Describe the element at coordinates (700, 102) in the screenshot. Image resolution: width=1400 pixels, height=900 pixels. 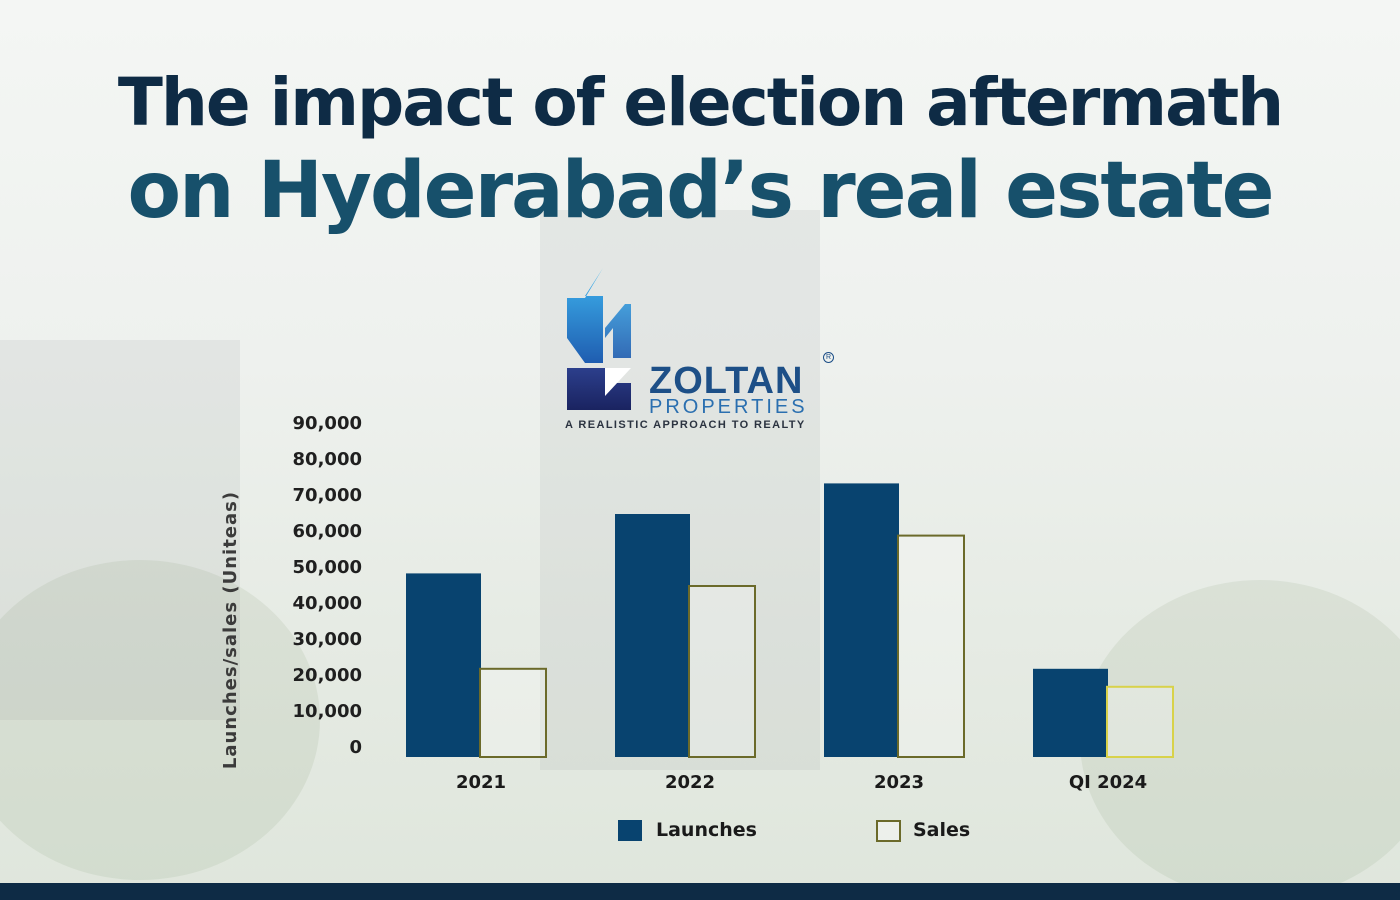
I see `page-title-line-1: The impact of election aftermath` at that location.